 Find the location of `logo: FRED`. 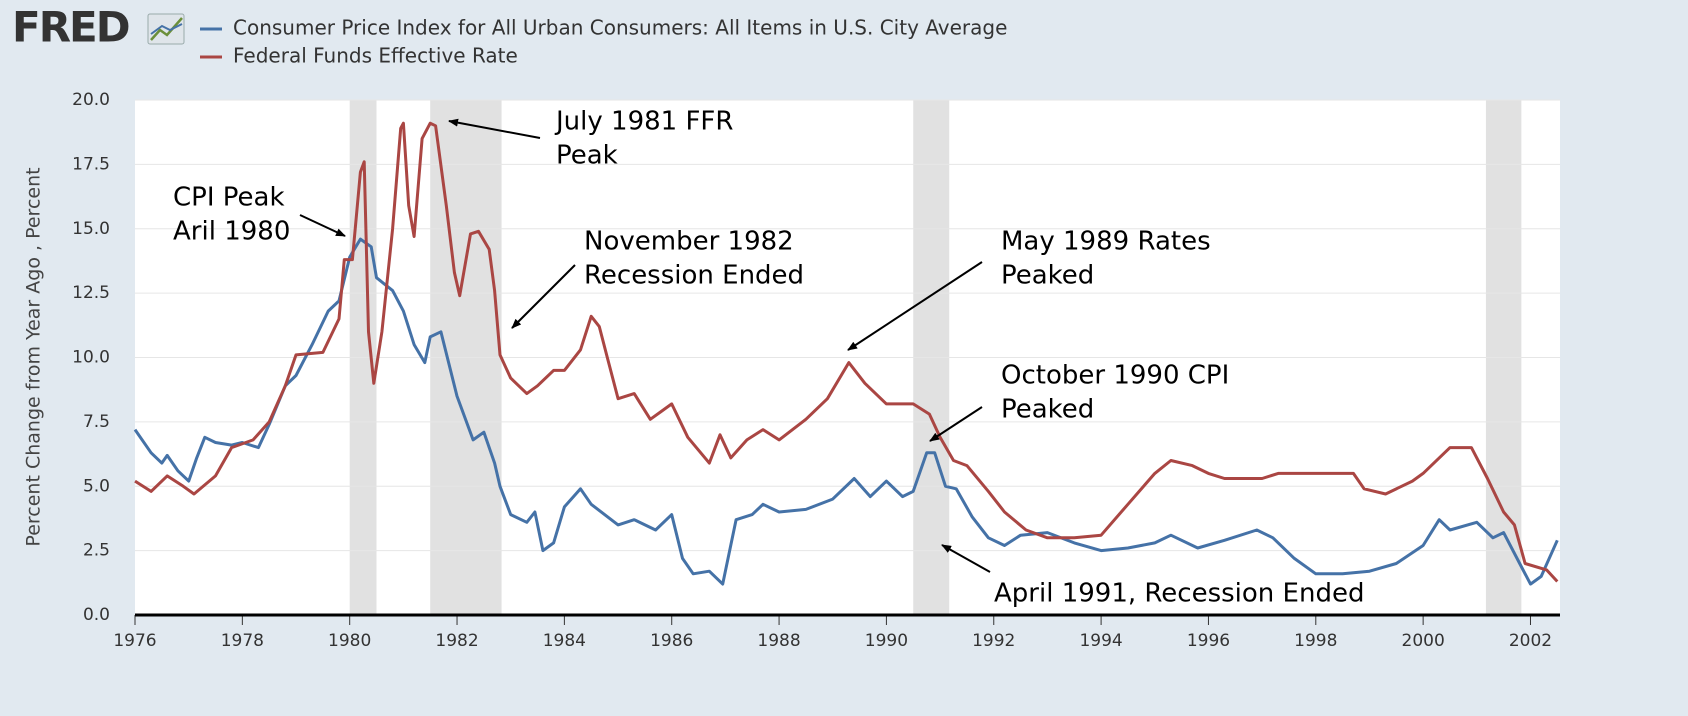

logo: FRED is located at coordinates (70, 27).